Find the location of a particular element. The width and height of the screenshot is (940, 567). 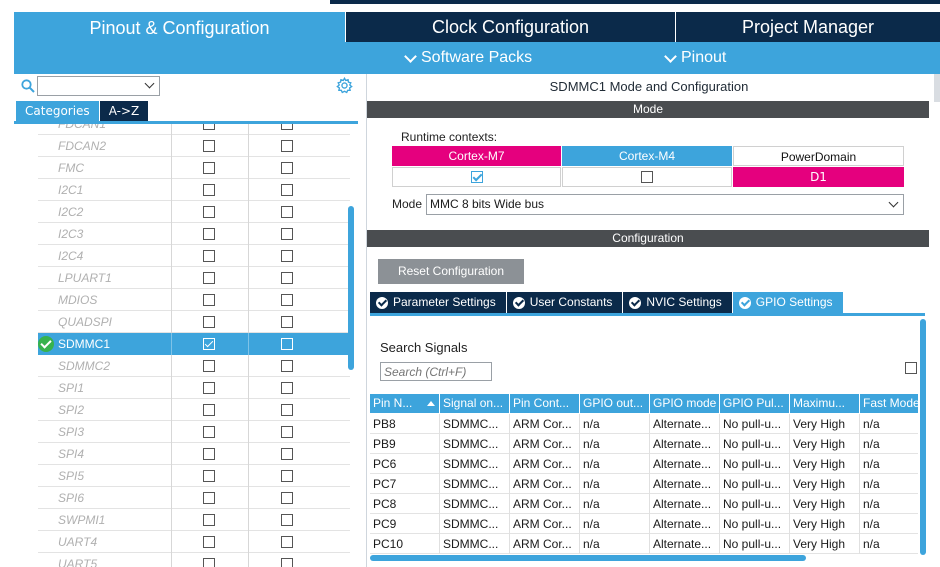

tab-a-to-z: A->Z is located at coordinates (124, 111).